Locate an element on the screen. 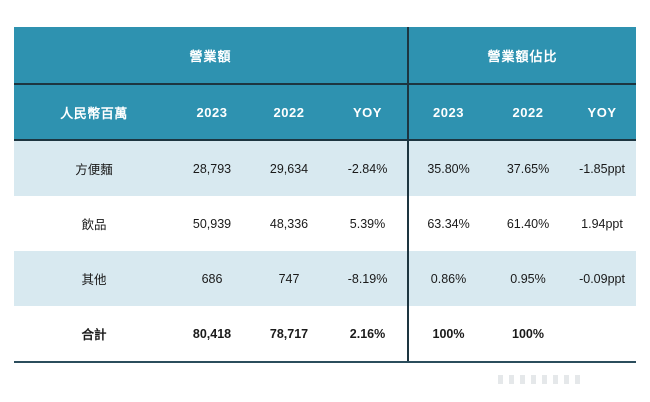  column-header-row: 人民幣百萬 2023 2022 YOY 2023 2022 YOY is located at coordinates (325, 112).